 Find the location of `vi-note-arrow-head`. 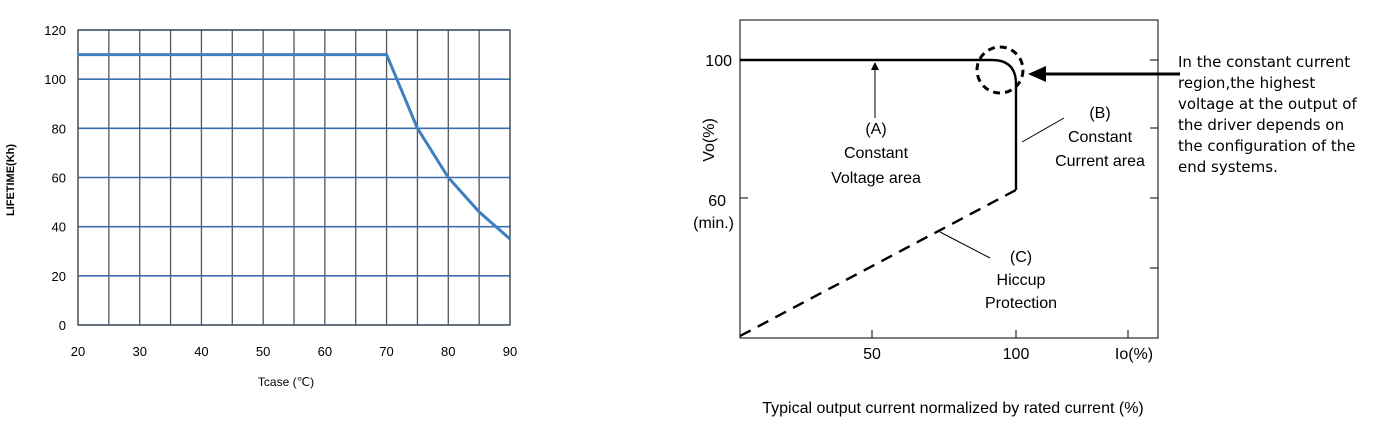

vi-note-arrow-head is located at coordinates (1037, 74).